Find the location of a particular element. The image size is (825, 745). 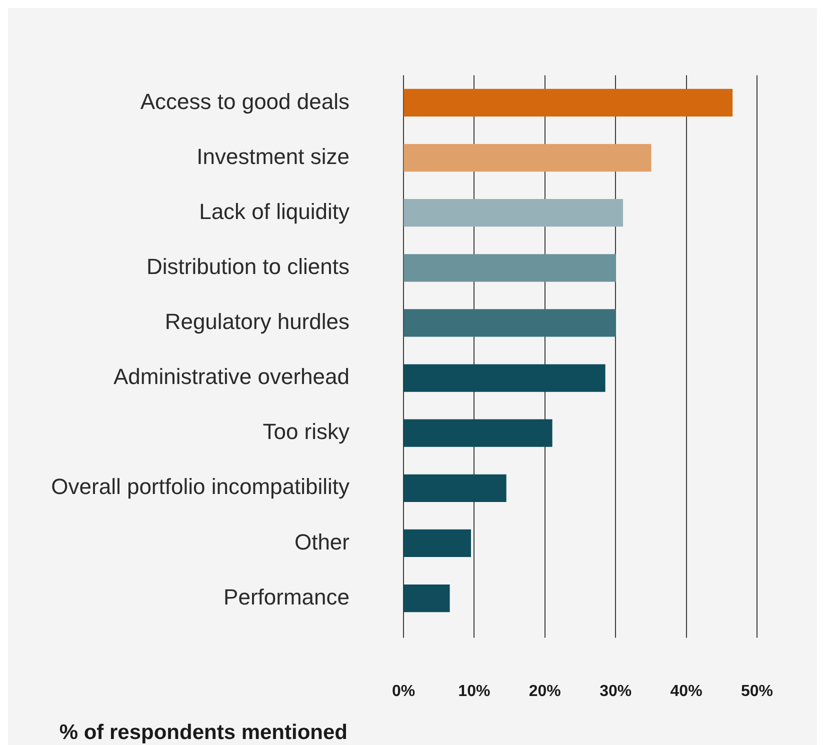

x-tick-label: 20% is located at coordinates (544, 691).